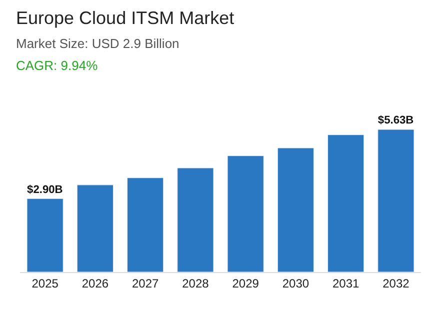  Describe the element at coordinates (296, 283) in the screenshot. I see `x-tick-label: 2030` at that location.